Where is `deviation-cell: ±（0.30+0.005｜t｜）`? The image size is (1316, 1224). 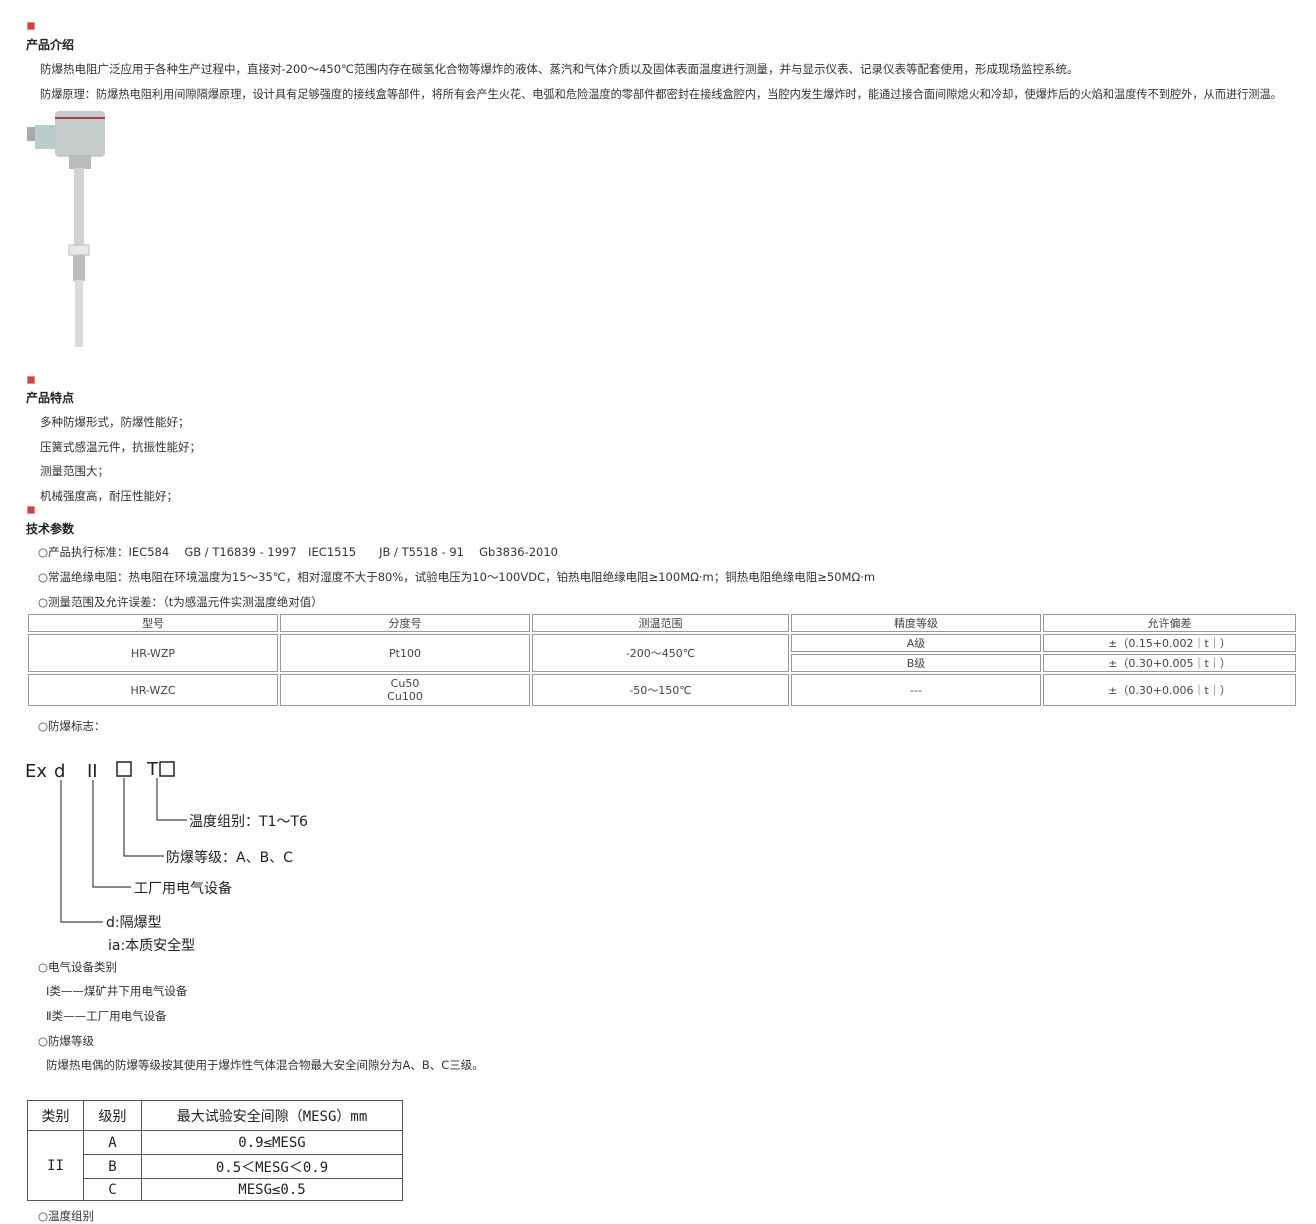 deviation-cell: ±（0.30+0.005｜t｜） is located at coordinates (1169, 663).